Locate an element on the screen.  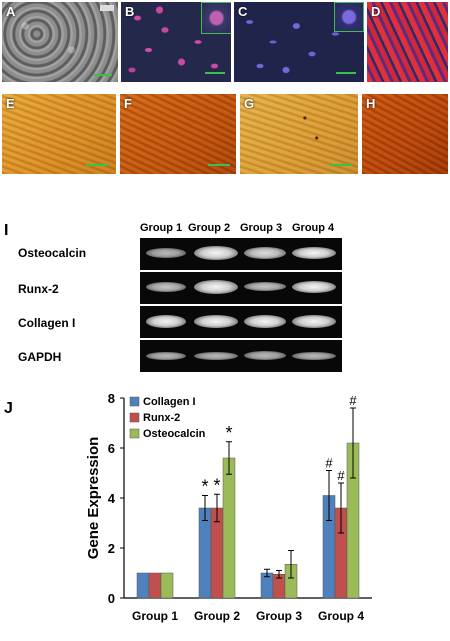
panel-label-e: E is located at coordinates (10, 103).